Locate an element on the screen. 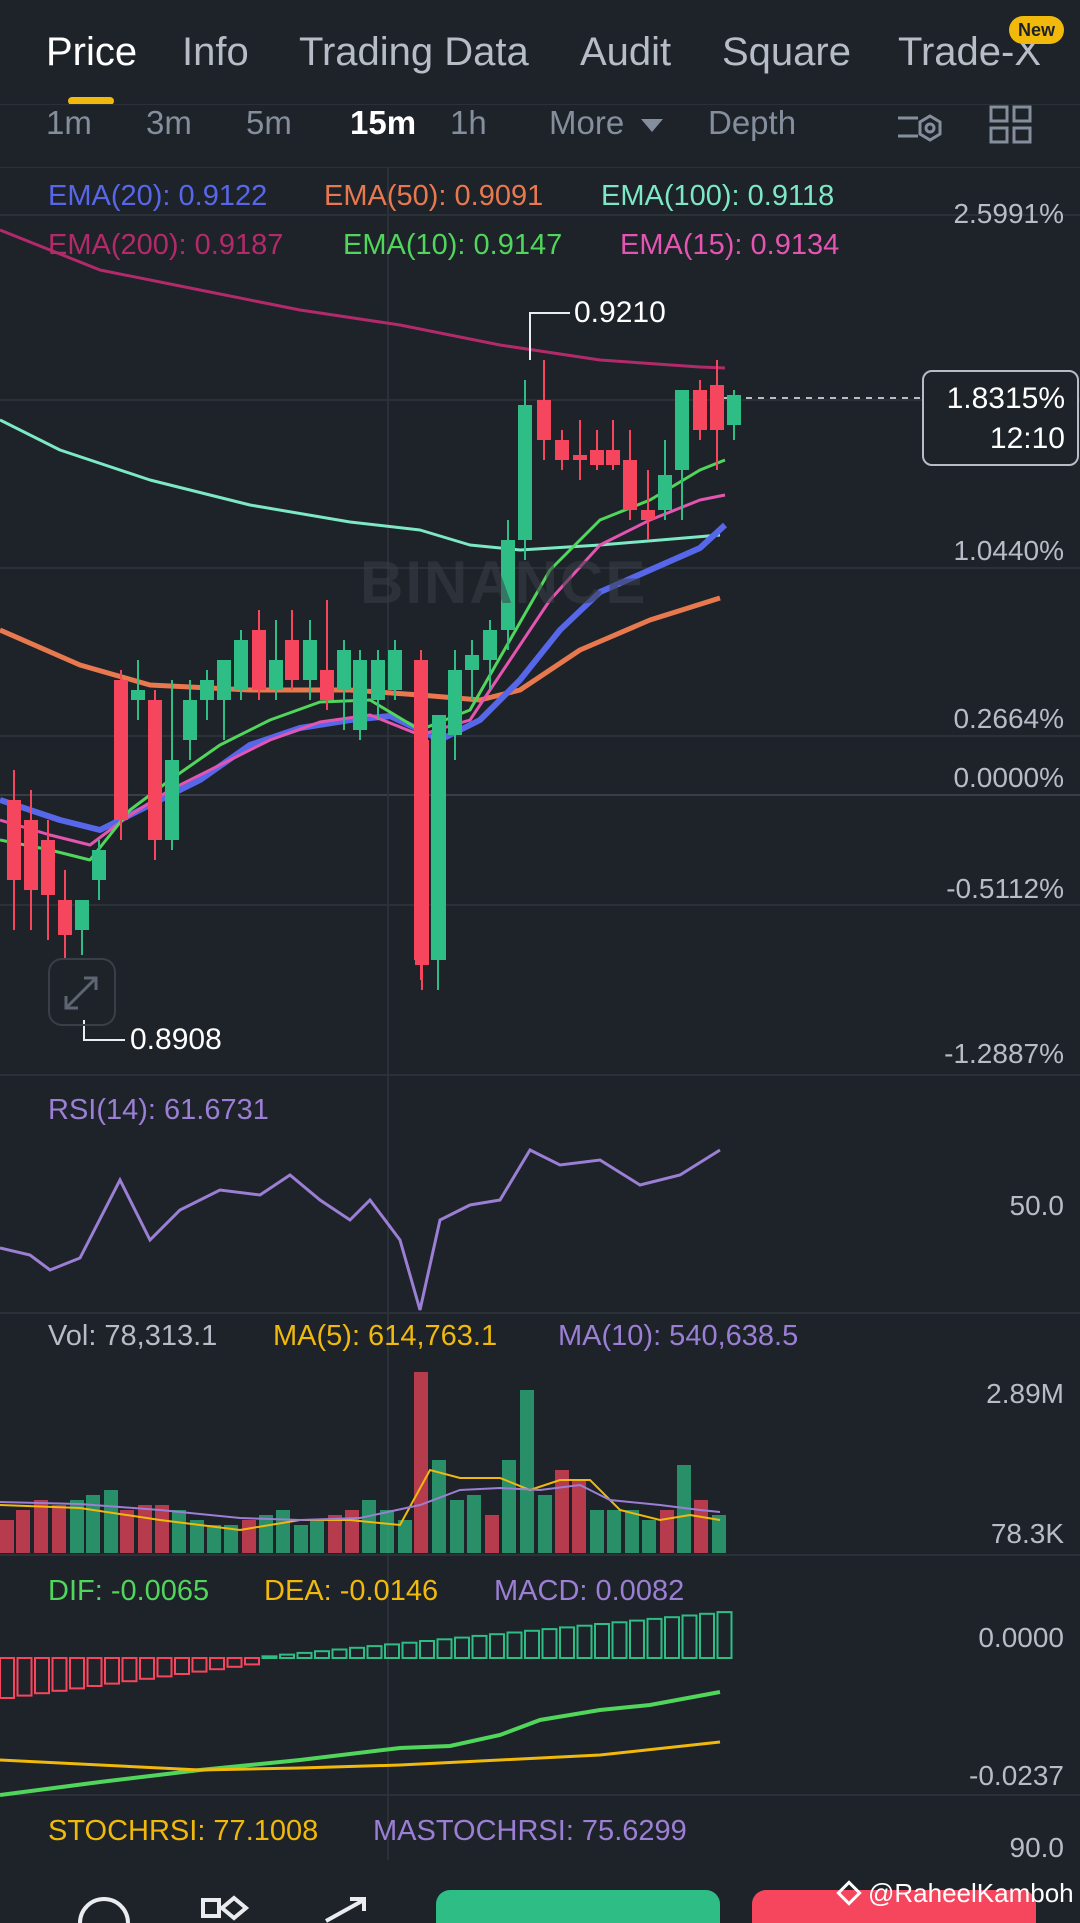  active-tab-indicator is located at coordinates (91, 101).